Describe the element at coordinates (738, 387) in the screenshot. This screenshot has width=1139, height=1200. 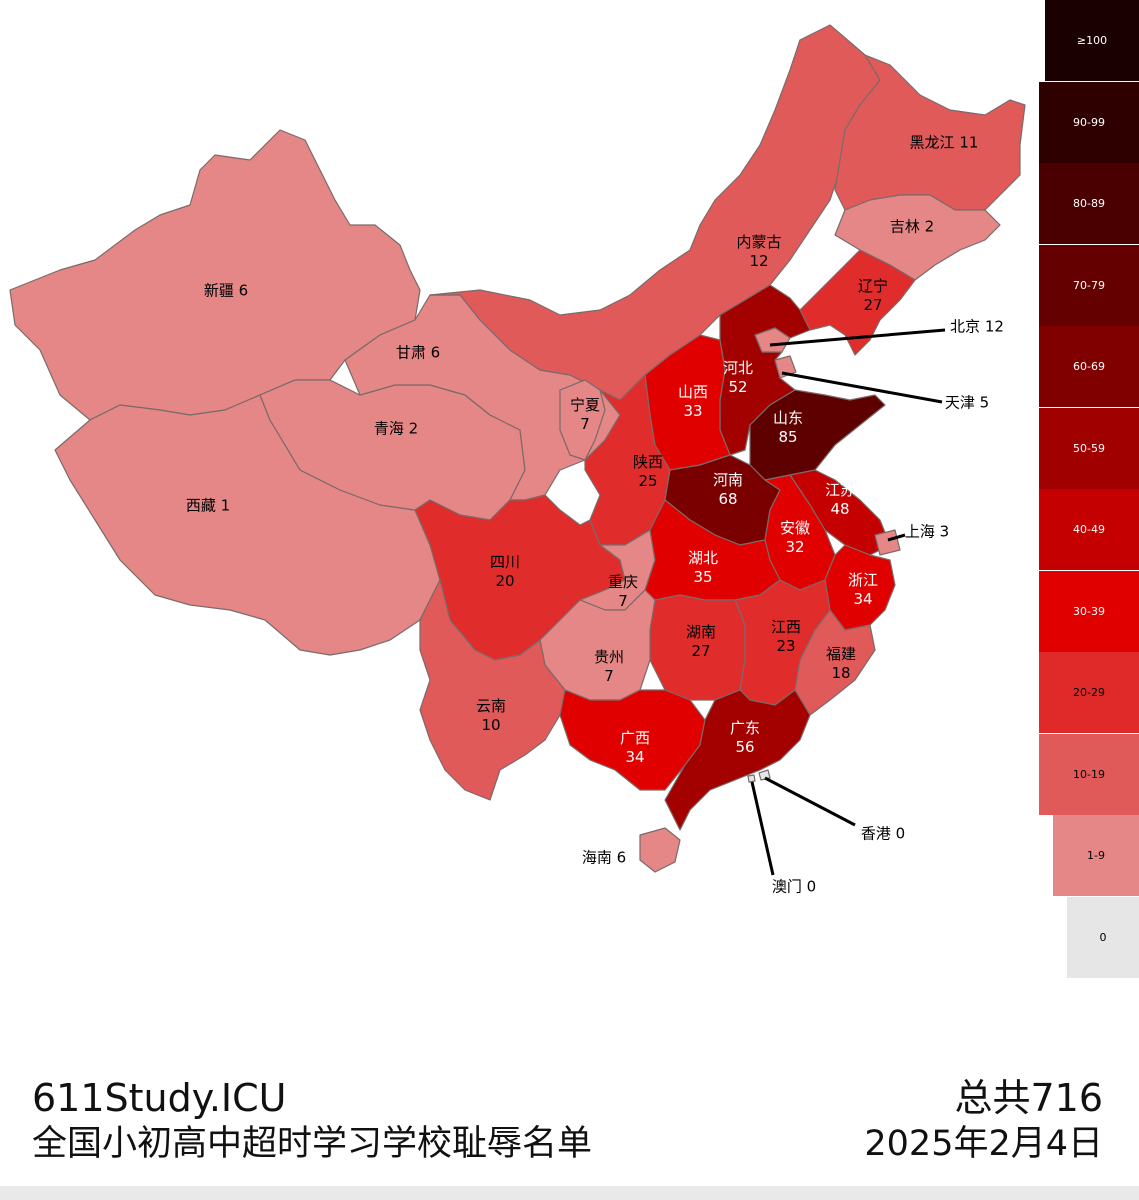
I see `province-value: 52` at that location.